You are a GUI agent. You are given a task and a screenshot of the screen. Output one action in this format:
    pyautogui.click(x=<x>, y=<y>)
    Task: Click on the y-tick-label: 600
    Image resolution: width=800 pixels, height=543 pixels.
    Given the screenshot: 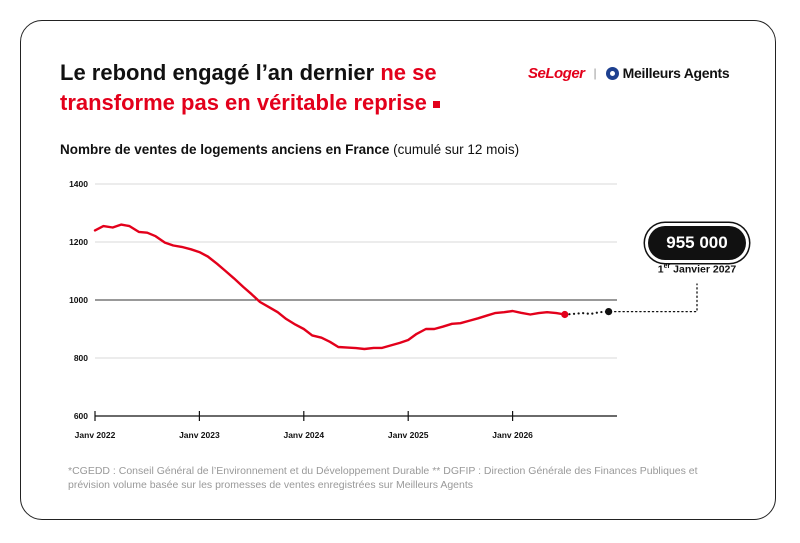 What is the action you would take?
    pyautogui.click(x=81, y=416)
    